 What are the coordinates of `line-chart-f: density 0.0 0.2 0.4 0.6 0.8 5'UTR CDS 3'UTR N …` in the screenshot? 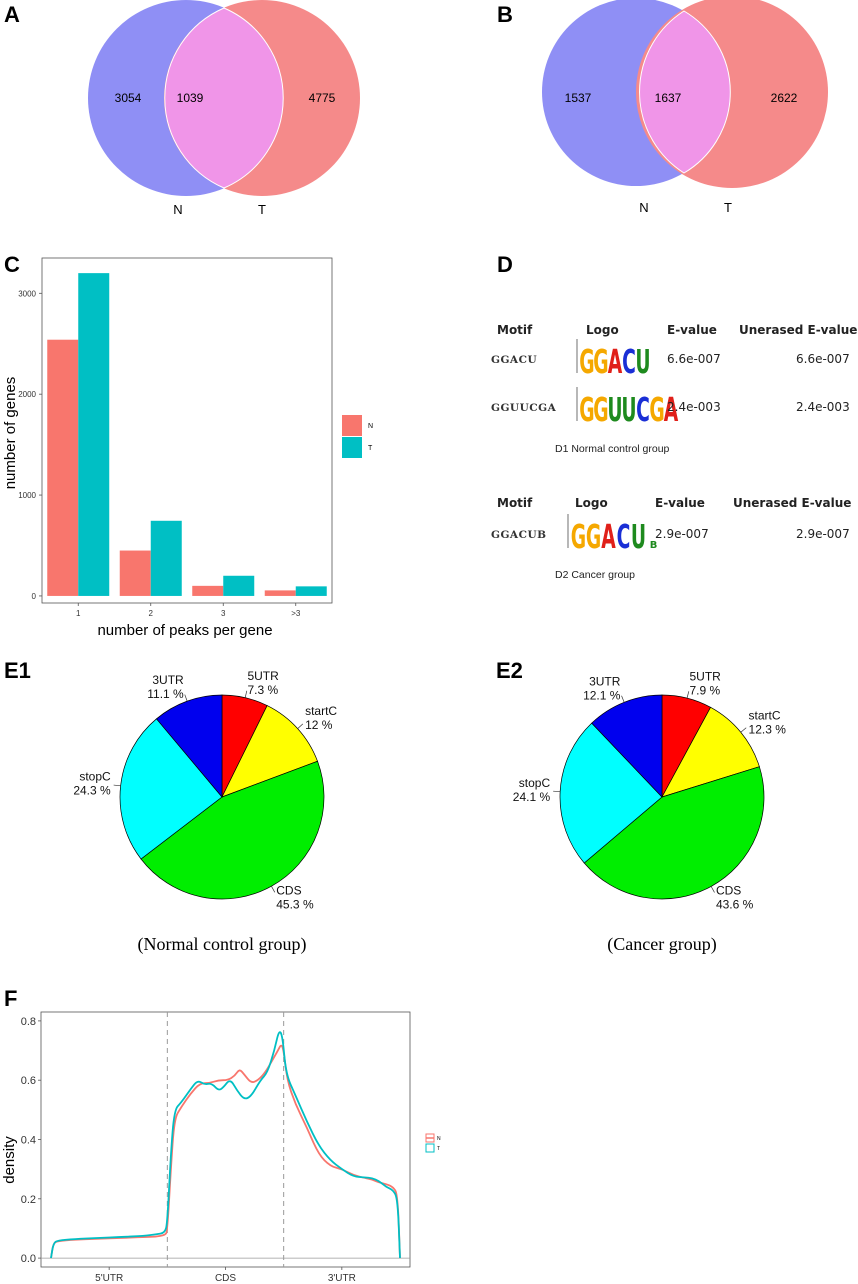 It's located at (221, 1147).